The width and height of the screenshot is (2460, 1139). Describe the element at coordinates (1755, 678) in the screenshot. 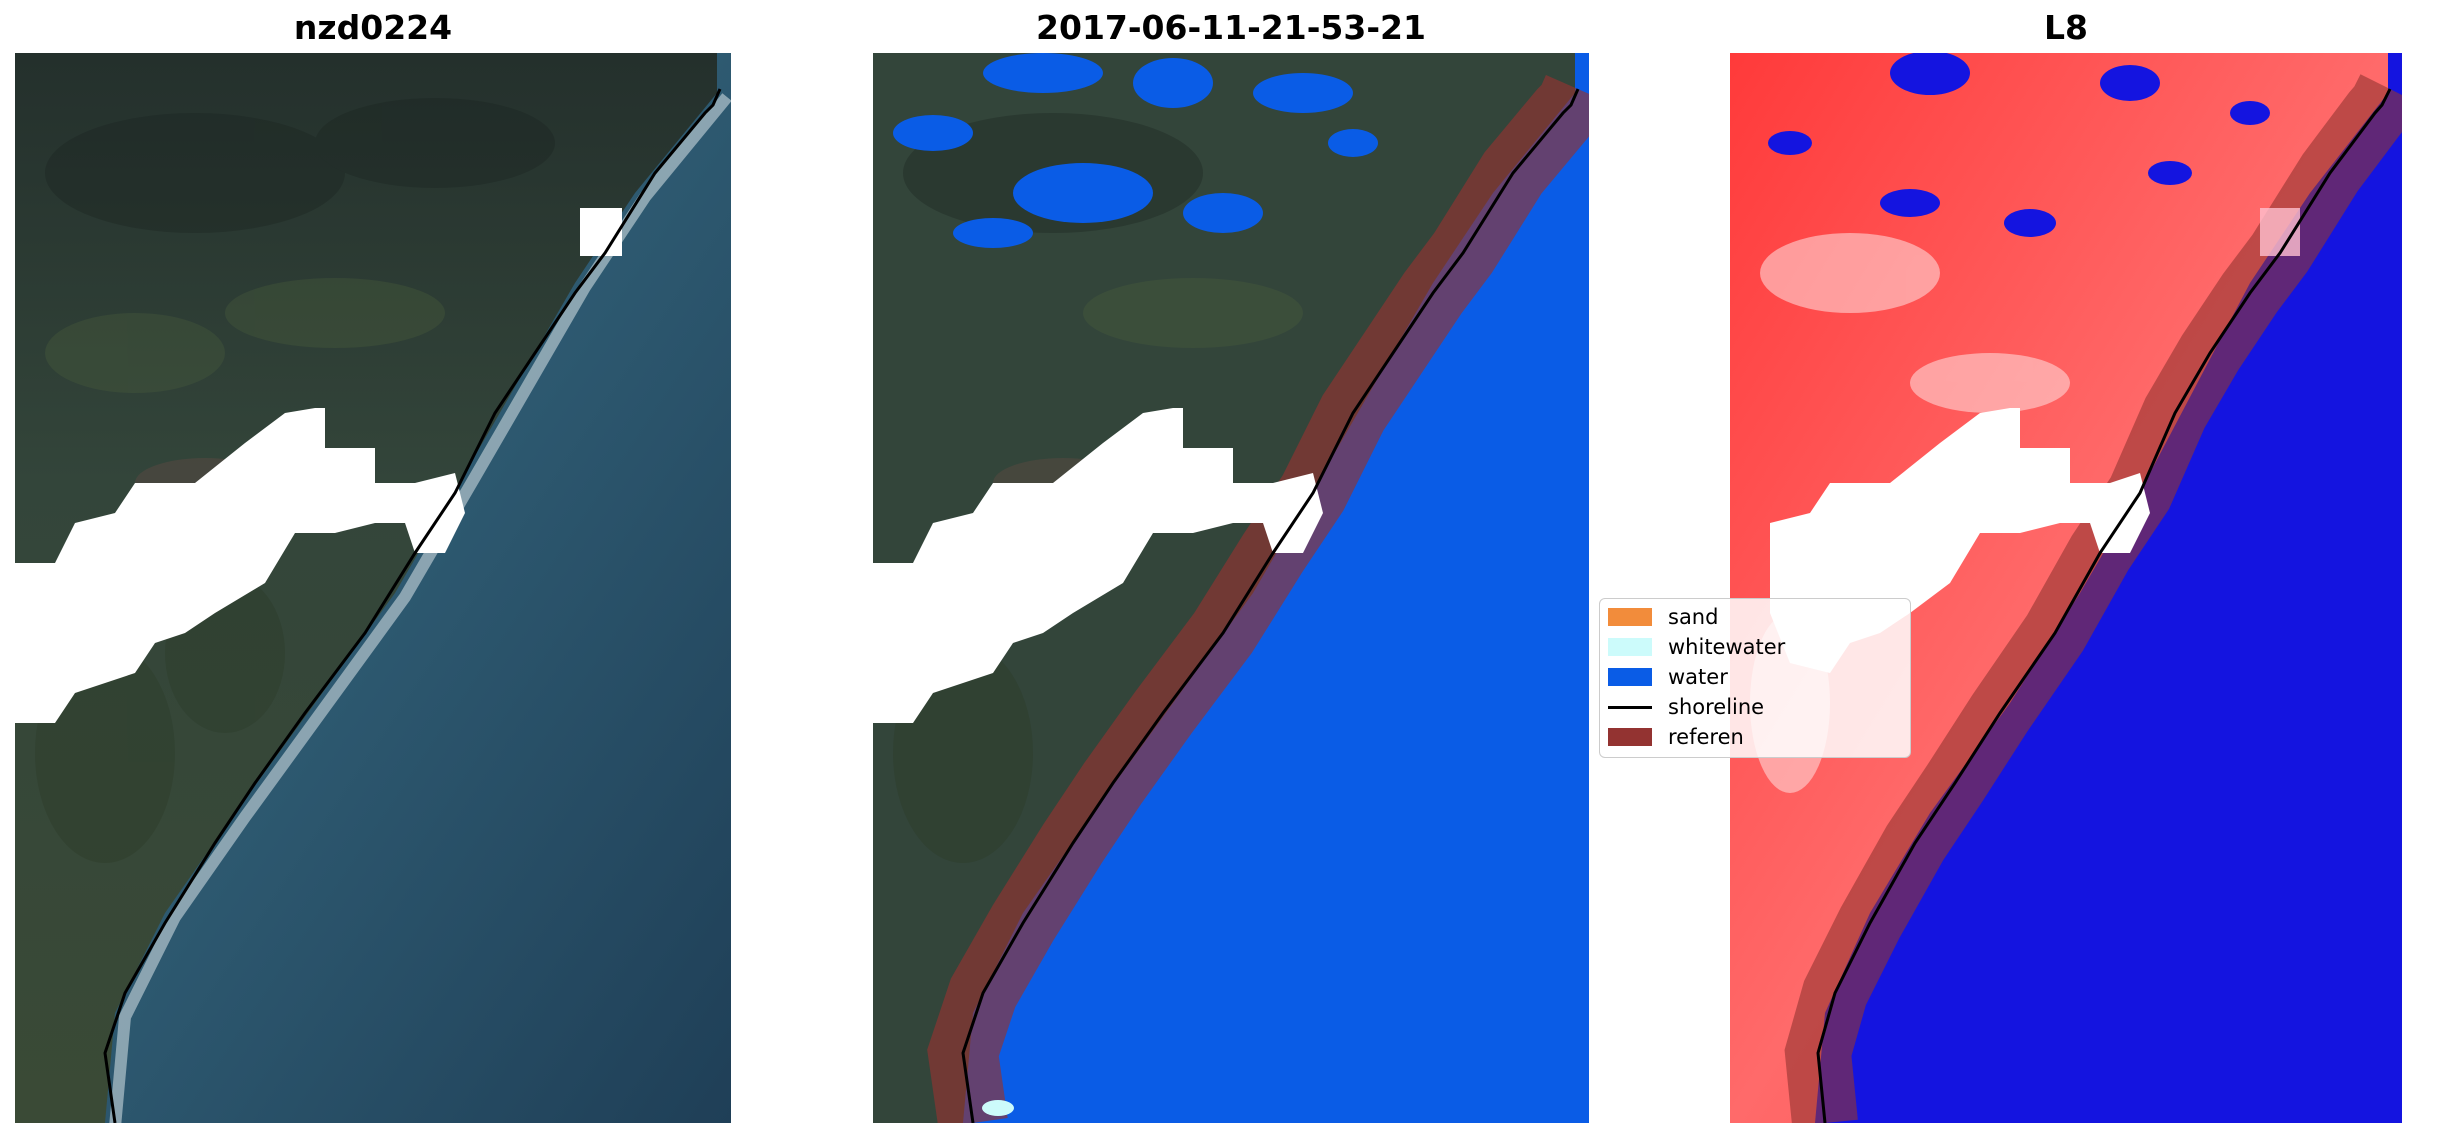

I see `legend: sand whitewater water shoreline referen` at that location.